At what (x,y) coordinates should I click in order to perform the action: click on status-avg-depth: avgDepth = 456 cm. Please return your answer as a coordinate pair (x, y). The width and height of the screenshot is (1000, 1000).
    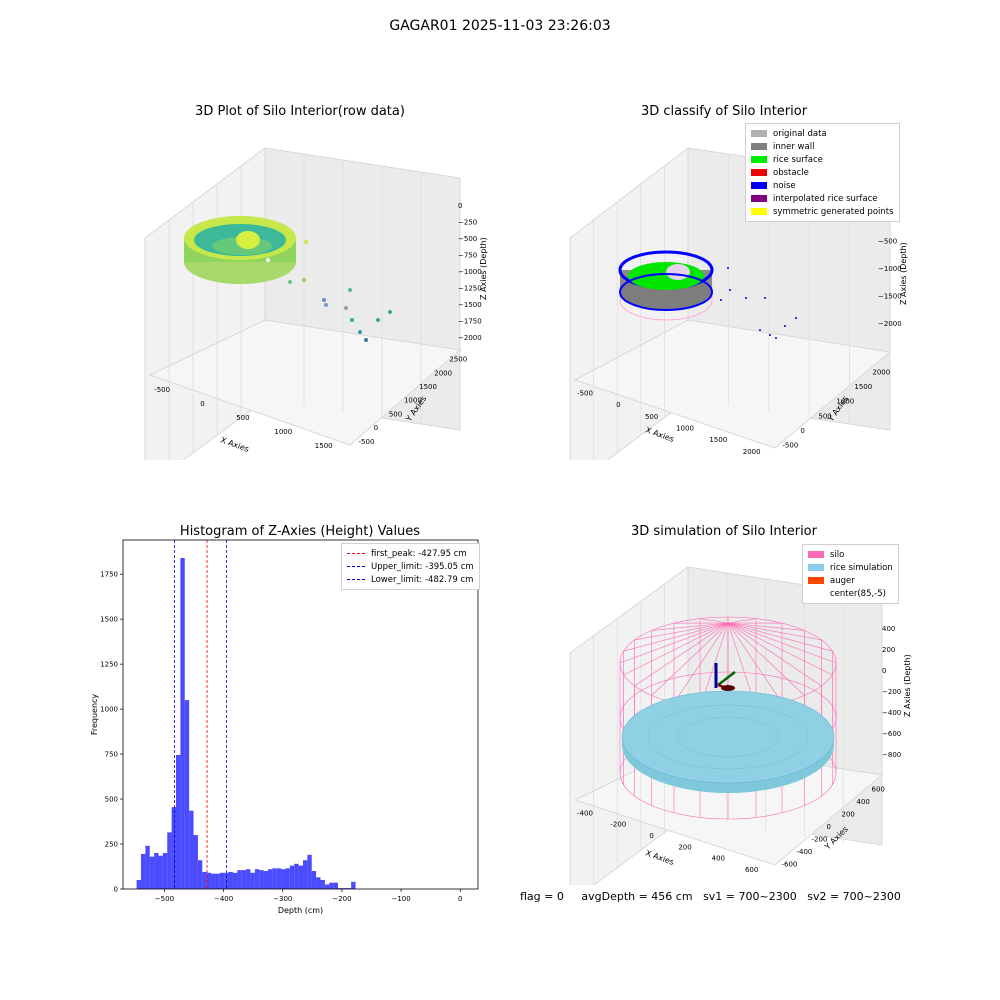
    Looking at the image, I should click on (637, 896).